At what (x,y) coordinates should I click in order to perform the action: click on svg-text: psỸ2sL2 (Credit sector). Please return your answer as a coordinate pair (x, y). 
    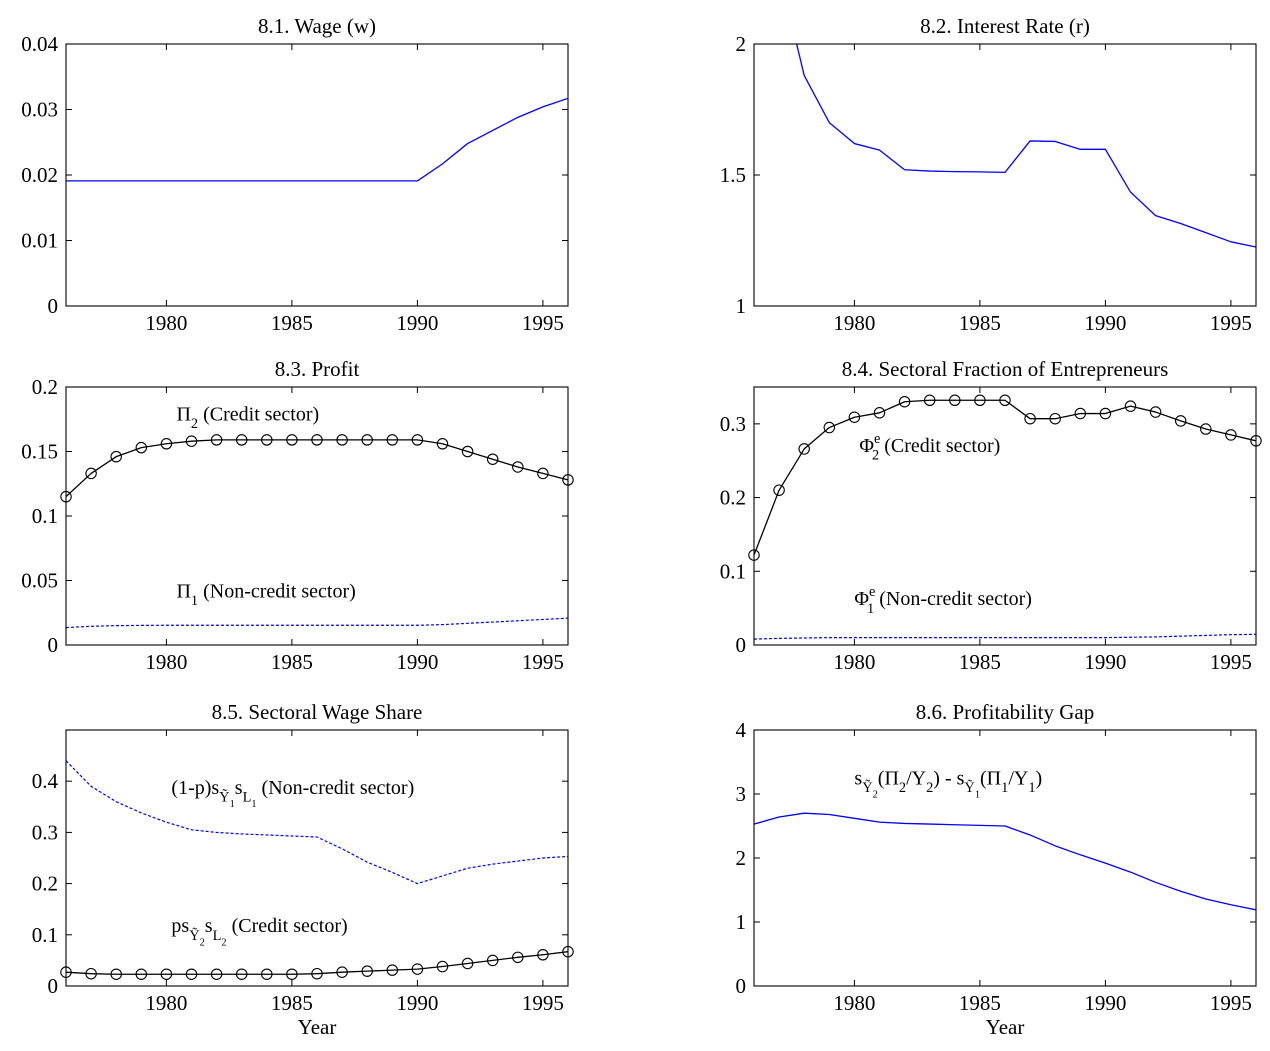
    Looking at the image, I should click on (259, 931).